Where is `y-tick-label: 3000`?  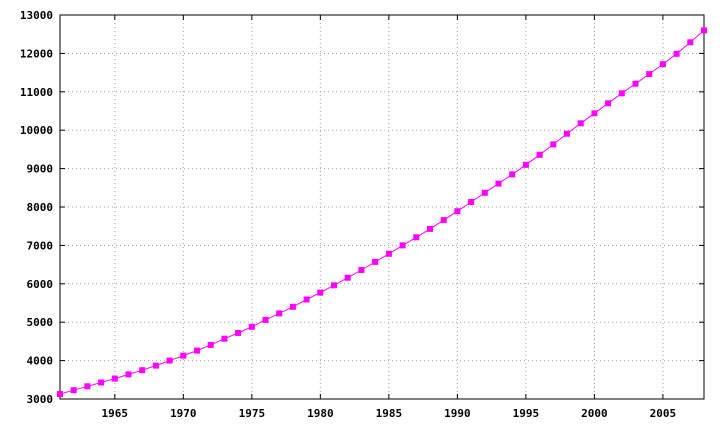 y-tick-label: 3000 is located at coordinates (40, 399).